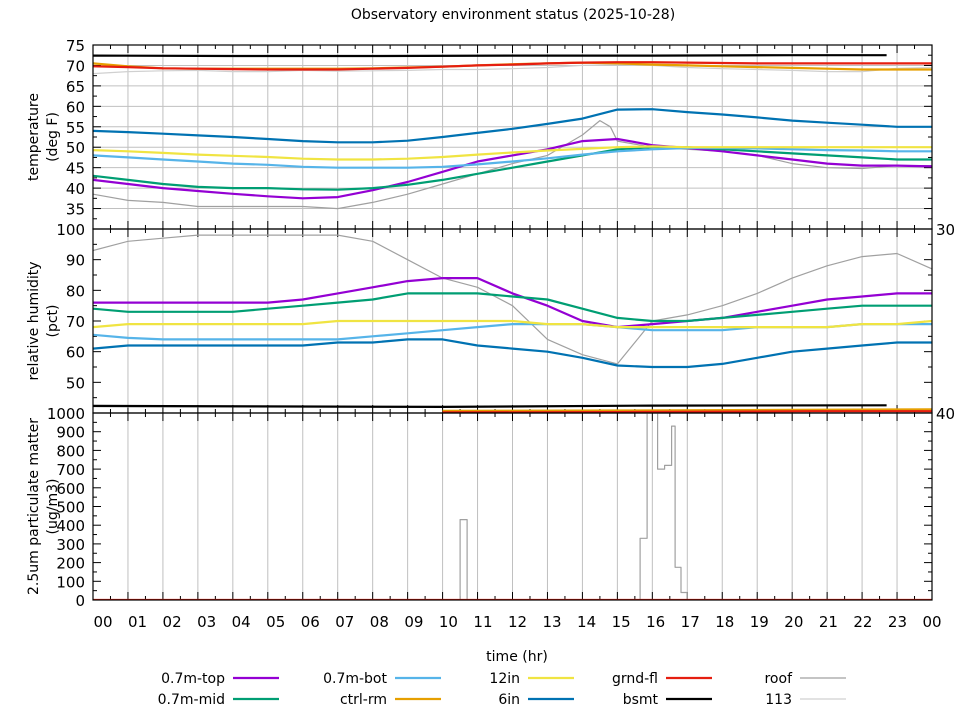  What do you see at coordinates (504, 679) in the screenshot?
I see `legend-label: 12in` at bounding box center [504, 679].